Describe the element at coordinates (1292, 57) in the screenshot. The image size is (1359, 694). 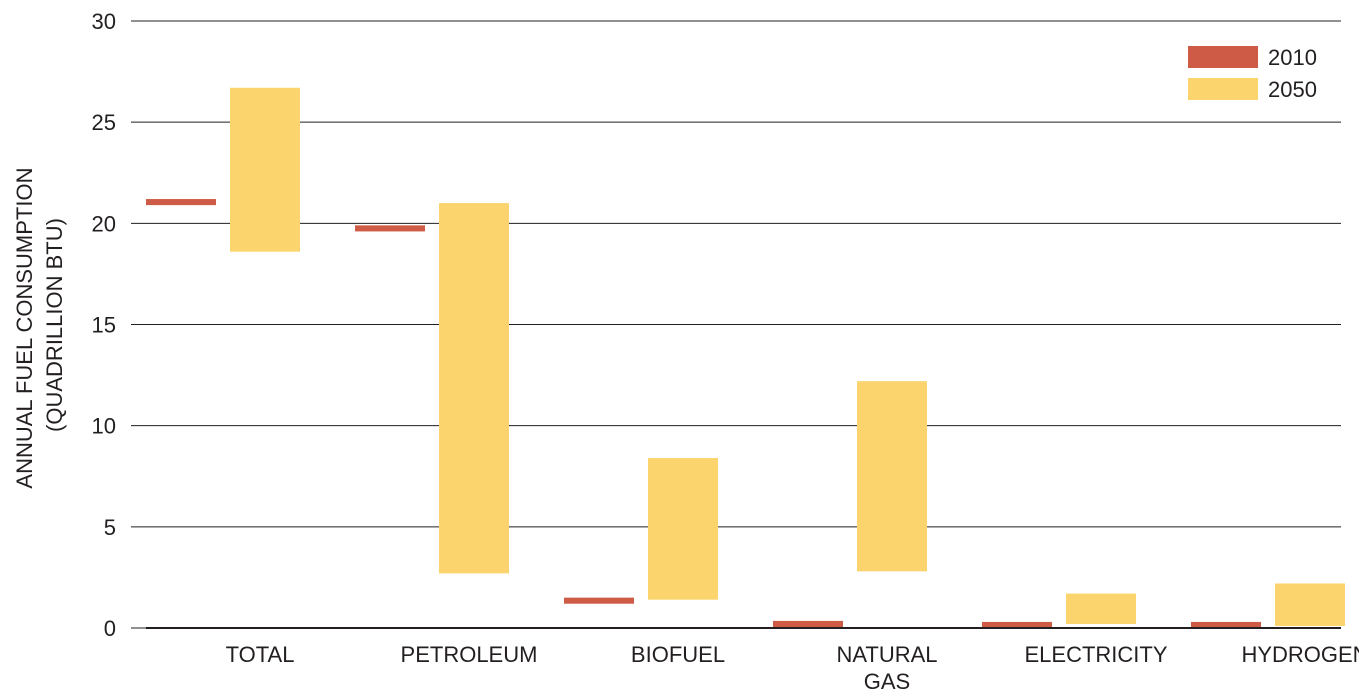
I see `legend-label-2010: 2010` at that location.